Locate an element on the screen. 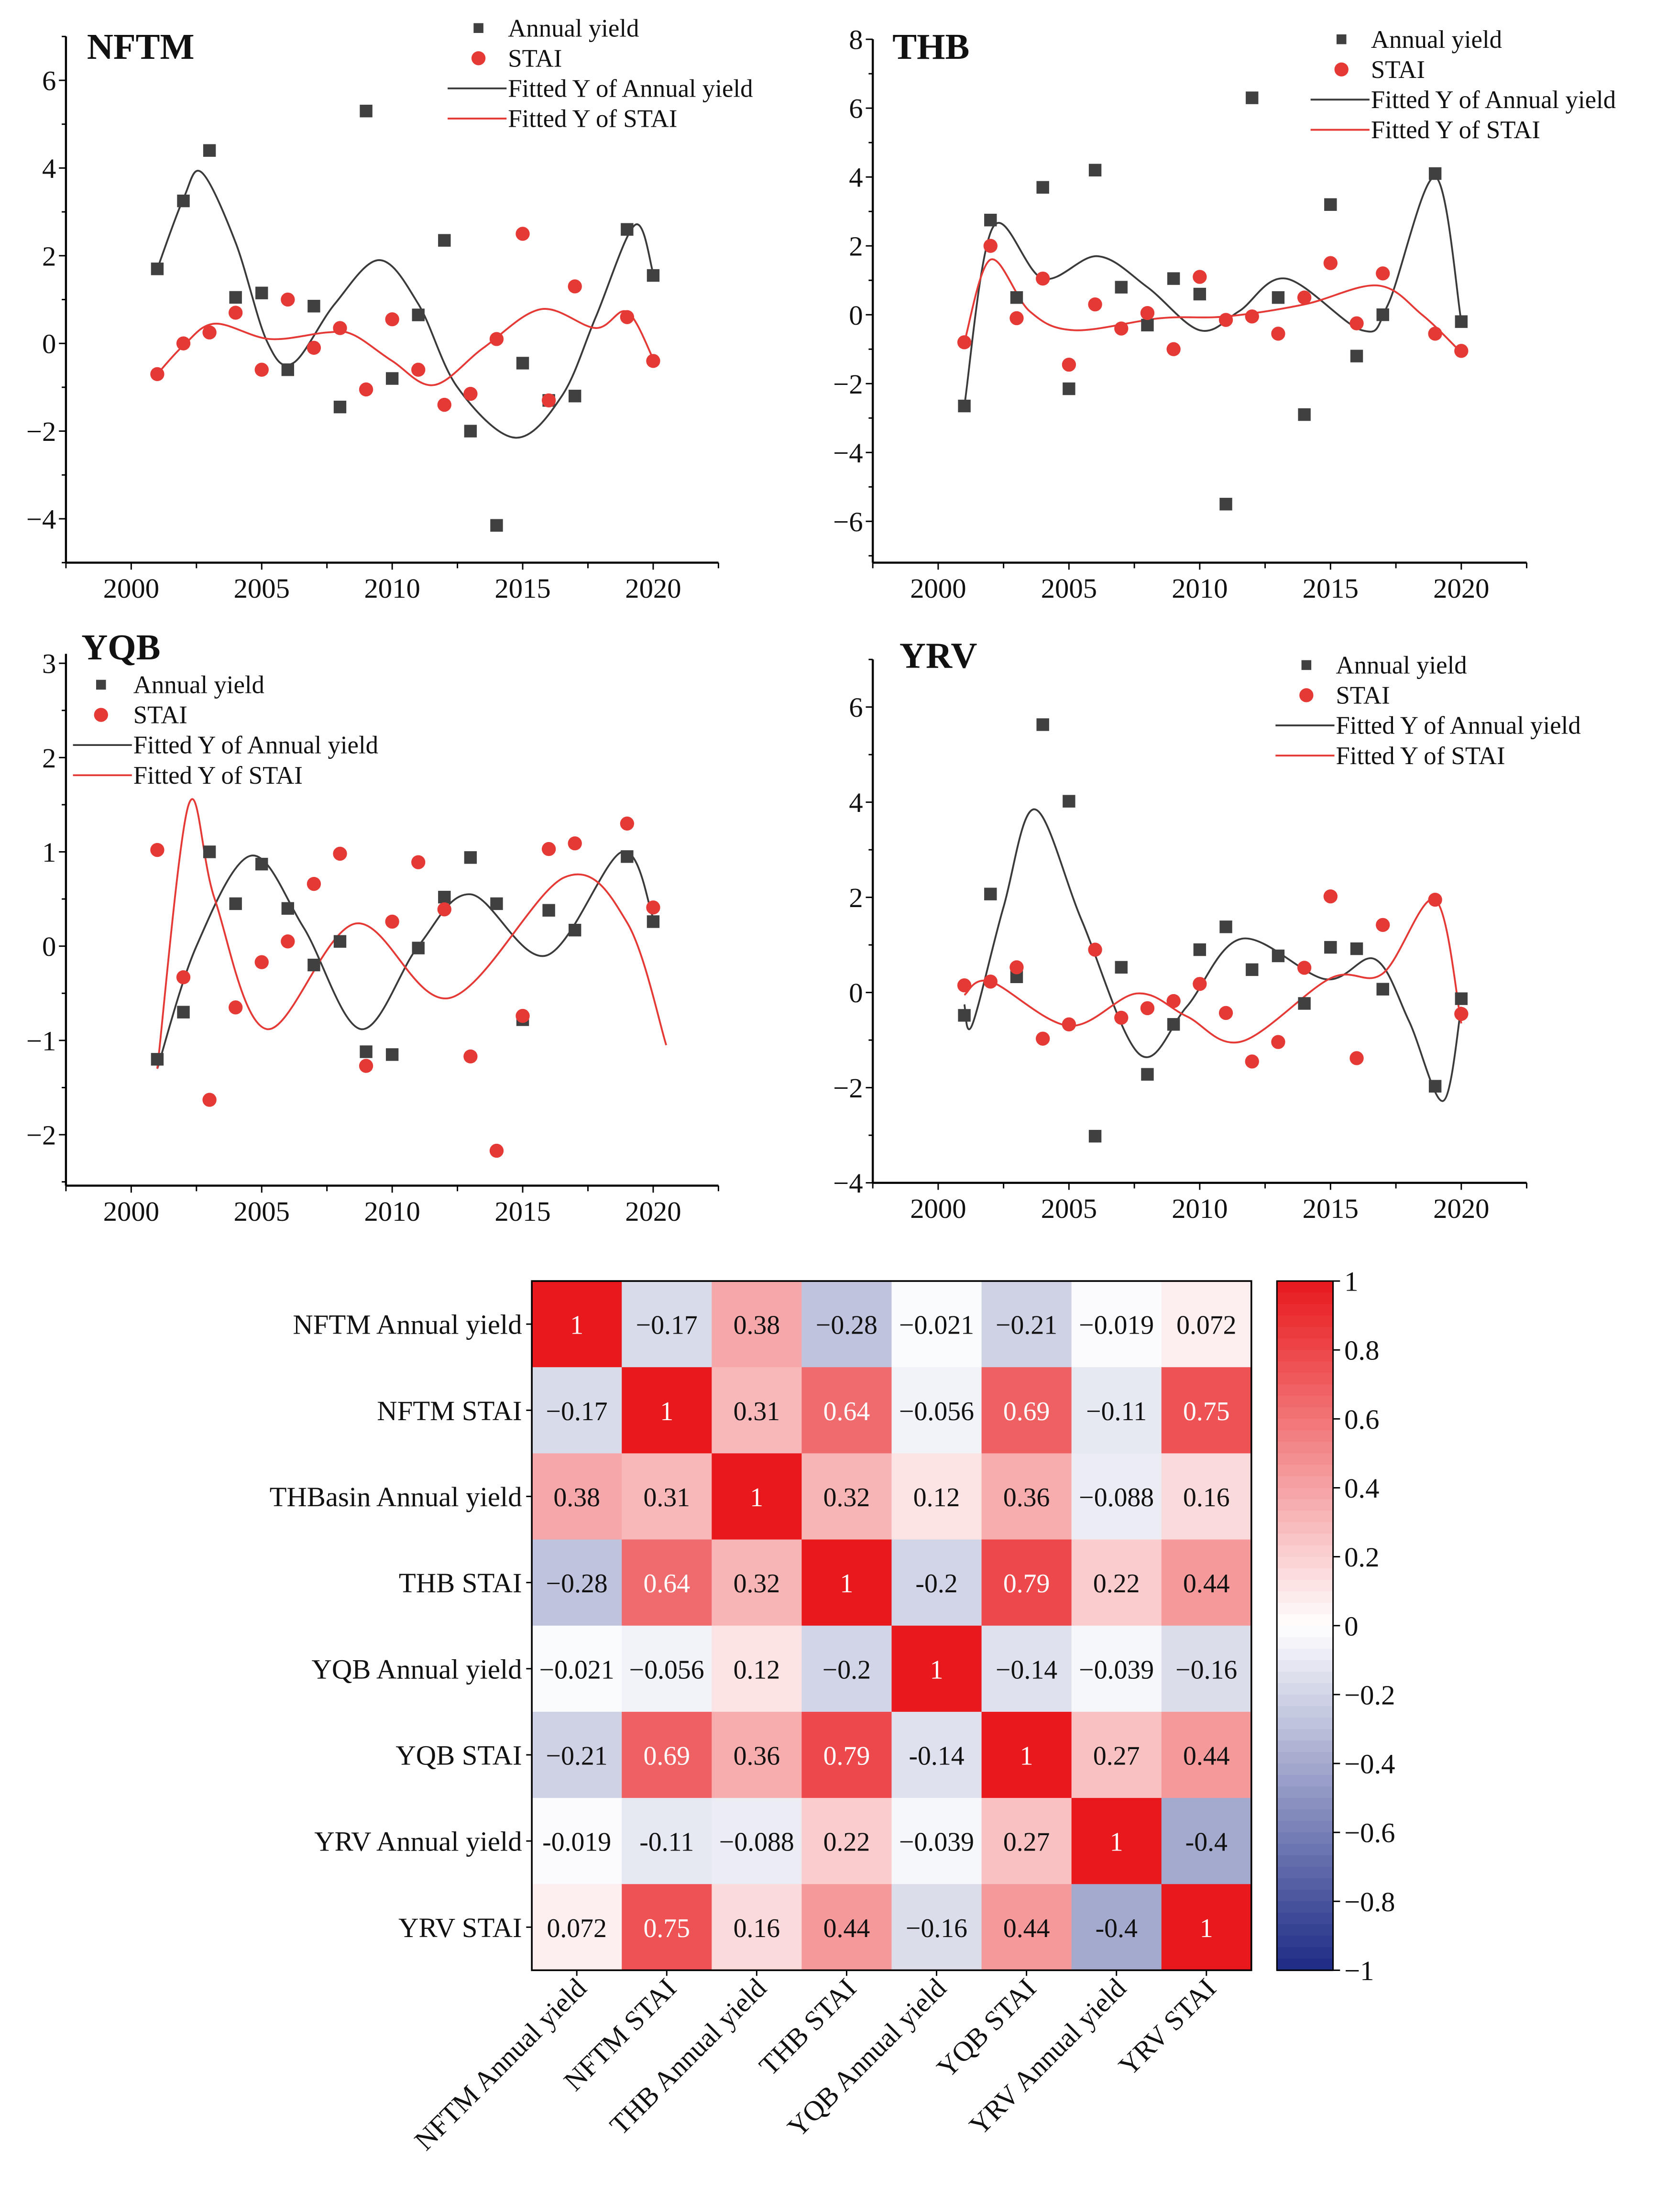  y-tick-label: 3 is located at coordinates (49, 664).